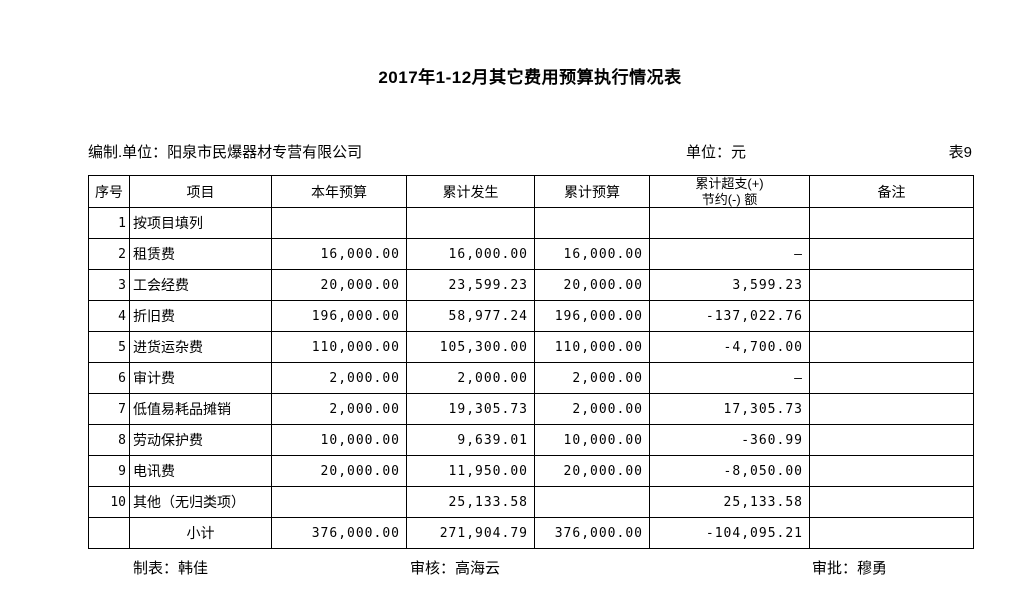 The height and width of the screenshot is (592, 1011). Describe the element at coordinates (716, 152) in the screenshot. I see `currency-unit-label: 单位：元` at that location.